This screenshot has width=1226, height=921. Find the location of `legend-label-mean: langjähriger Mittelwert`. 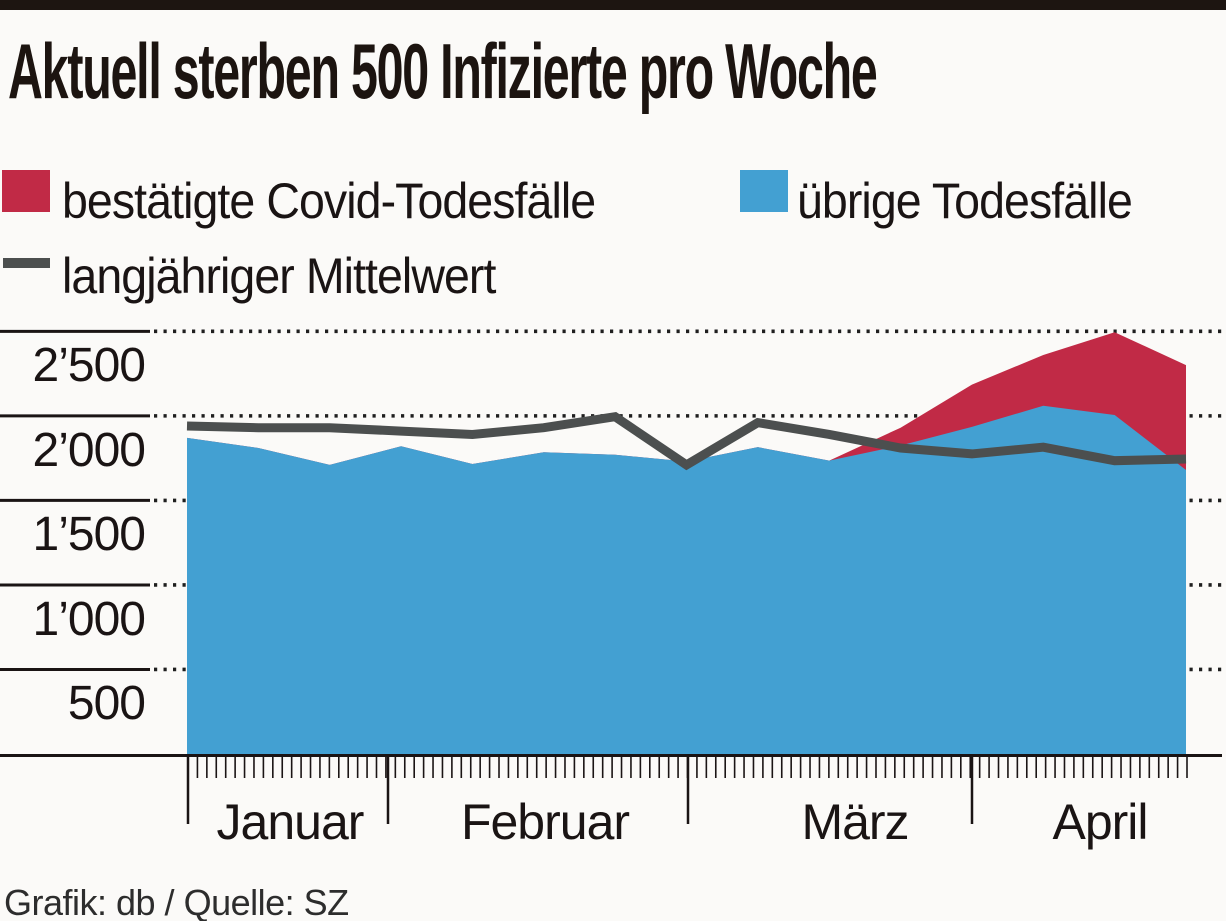

legend-label-mean: langjähriger Mittelwert is located at coordinates (279, 276).